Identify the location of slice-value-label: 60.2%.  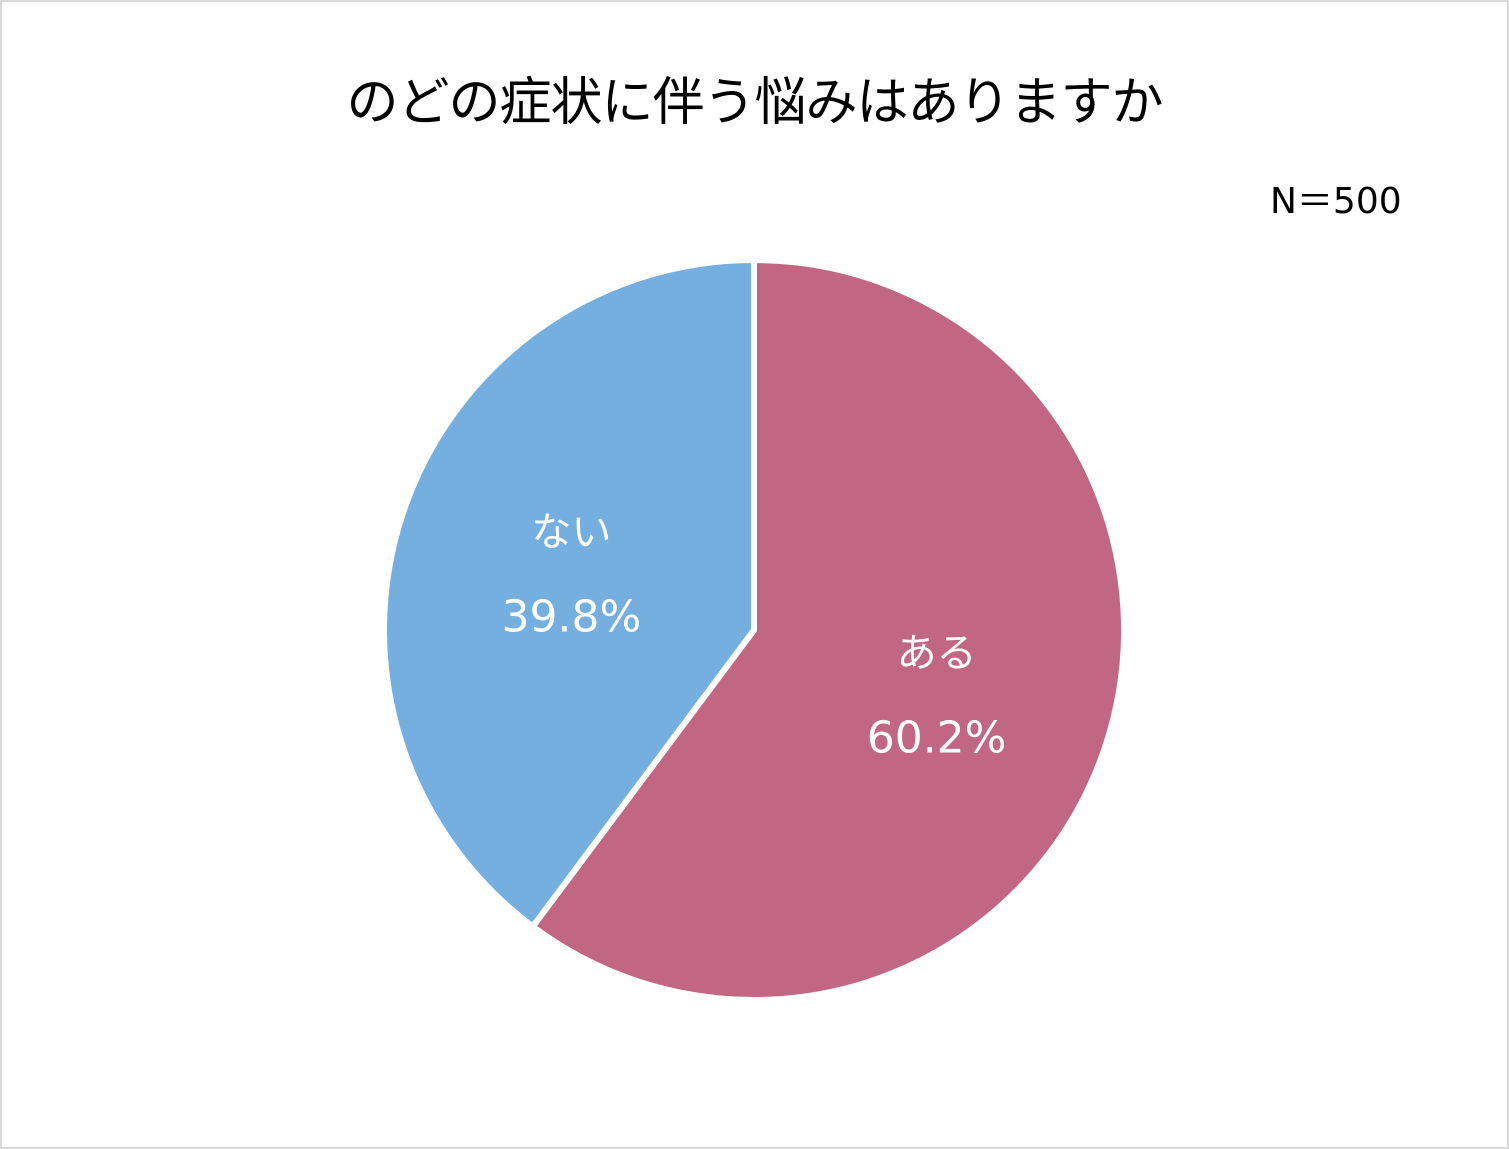
(937, 738).